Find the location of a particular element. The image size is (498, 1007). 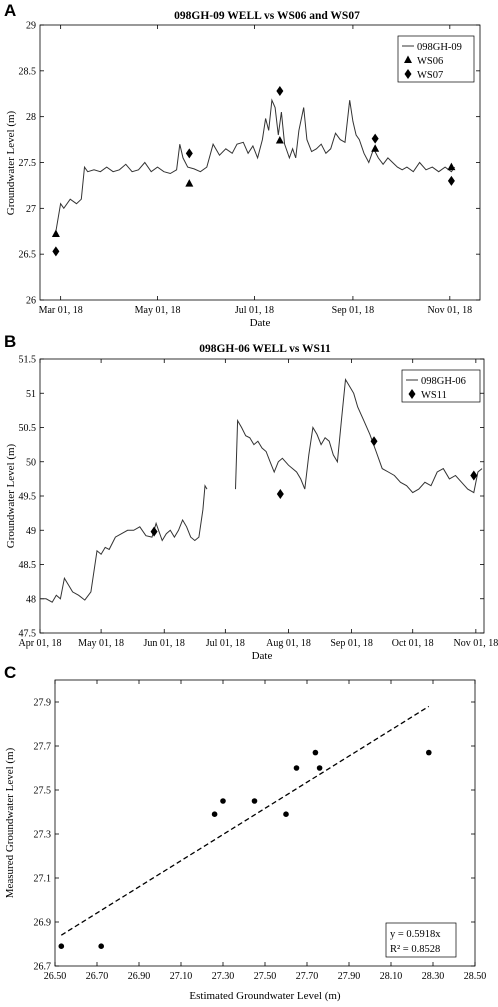

panel-a-letter: A is located at coordinates (10, 10).